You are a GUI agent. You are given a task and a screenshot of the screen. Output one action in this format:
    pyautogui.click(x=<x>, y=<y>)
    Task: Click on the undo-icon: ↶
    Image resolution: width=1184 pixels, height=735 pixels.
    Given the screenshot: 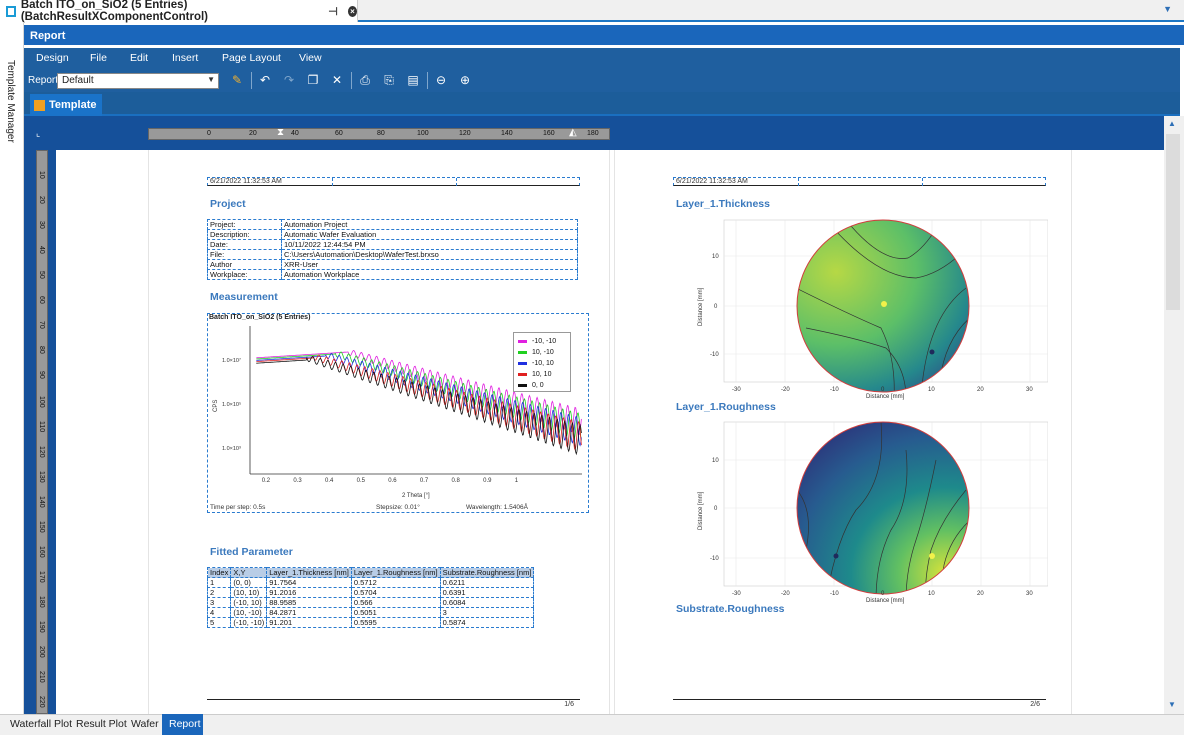 What is the action you would take?
    pyautogui.click(x=265, y=80)
    